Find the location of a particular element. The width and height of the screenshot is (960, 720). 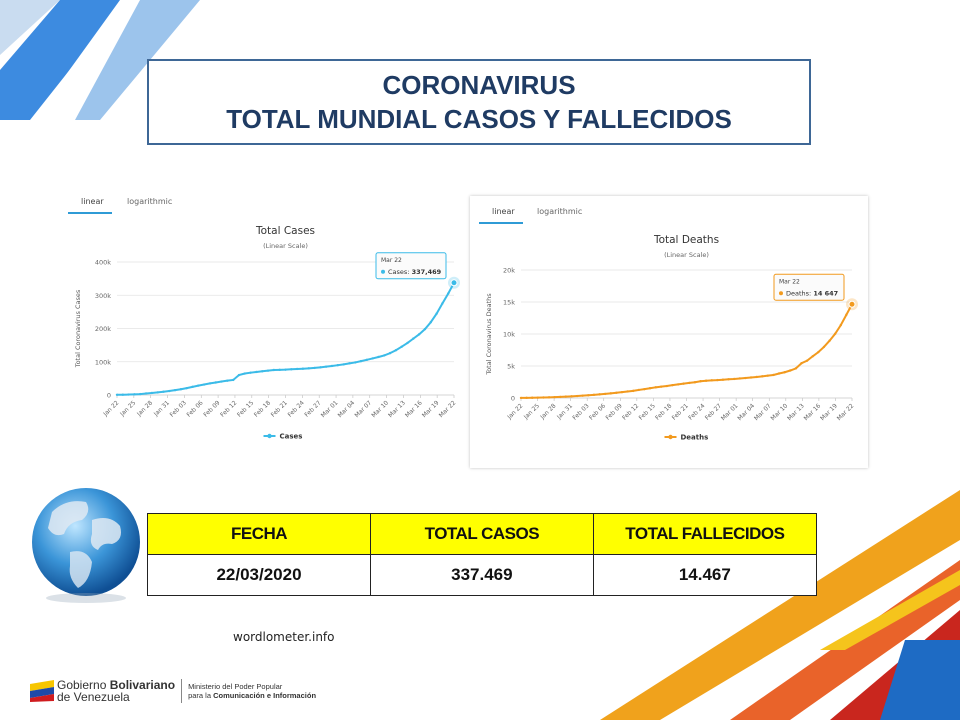

x-tick-label: Mar 22 is located at coordinates (448, 409).